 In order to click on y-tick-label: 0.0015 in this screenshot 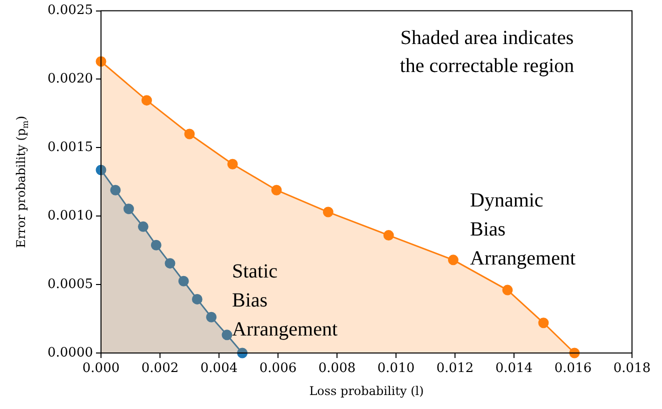, I will do `click(70, 148)`.